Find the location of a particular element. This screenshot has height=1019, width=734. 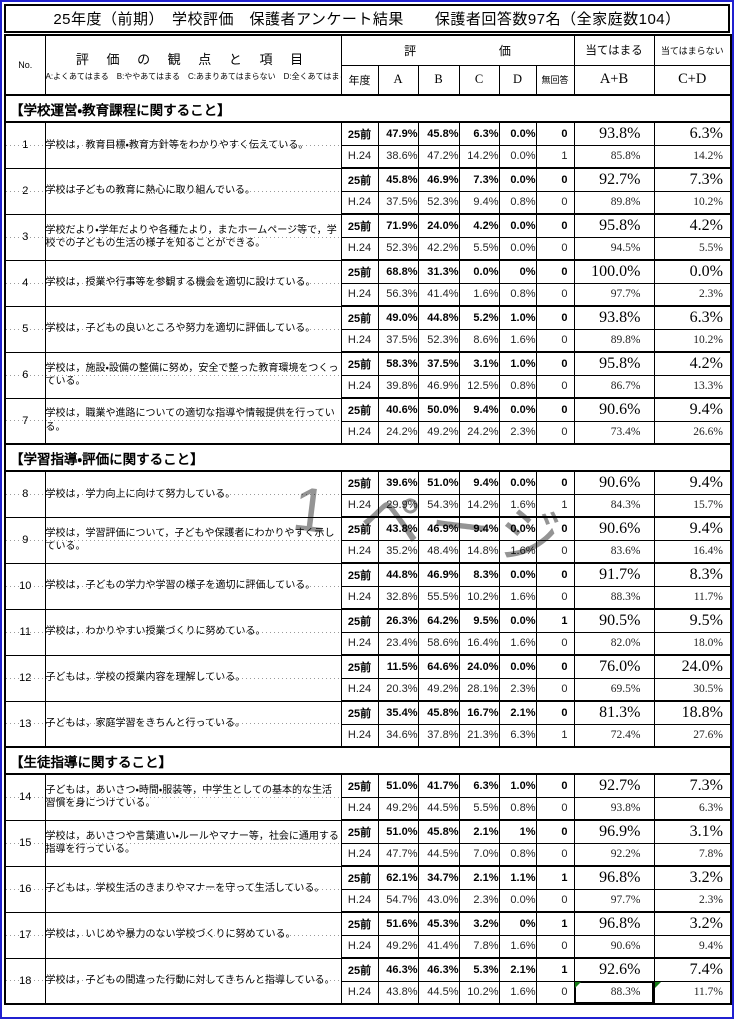

ab-total-cell: 90.5% is located at coordinates (614, 620).